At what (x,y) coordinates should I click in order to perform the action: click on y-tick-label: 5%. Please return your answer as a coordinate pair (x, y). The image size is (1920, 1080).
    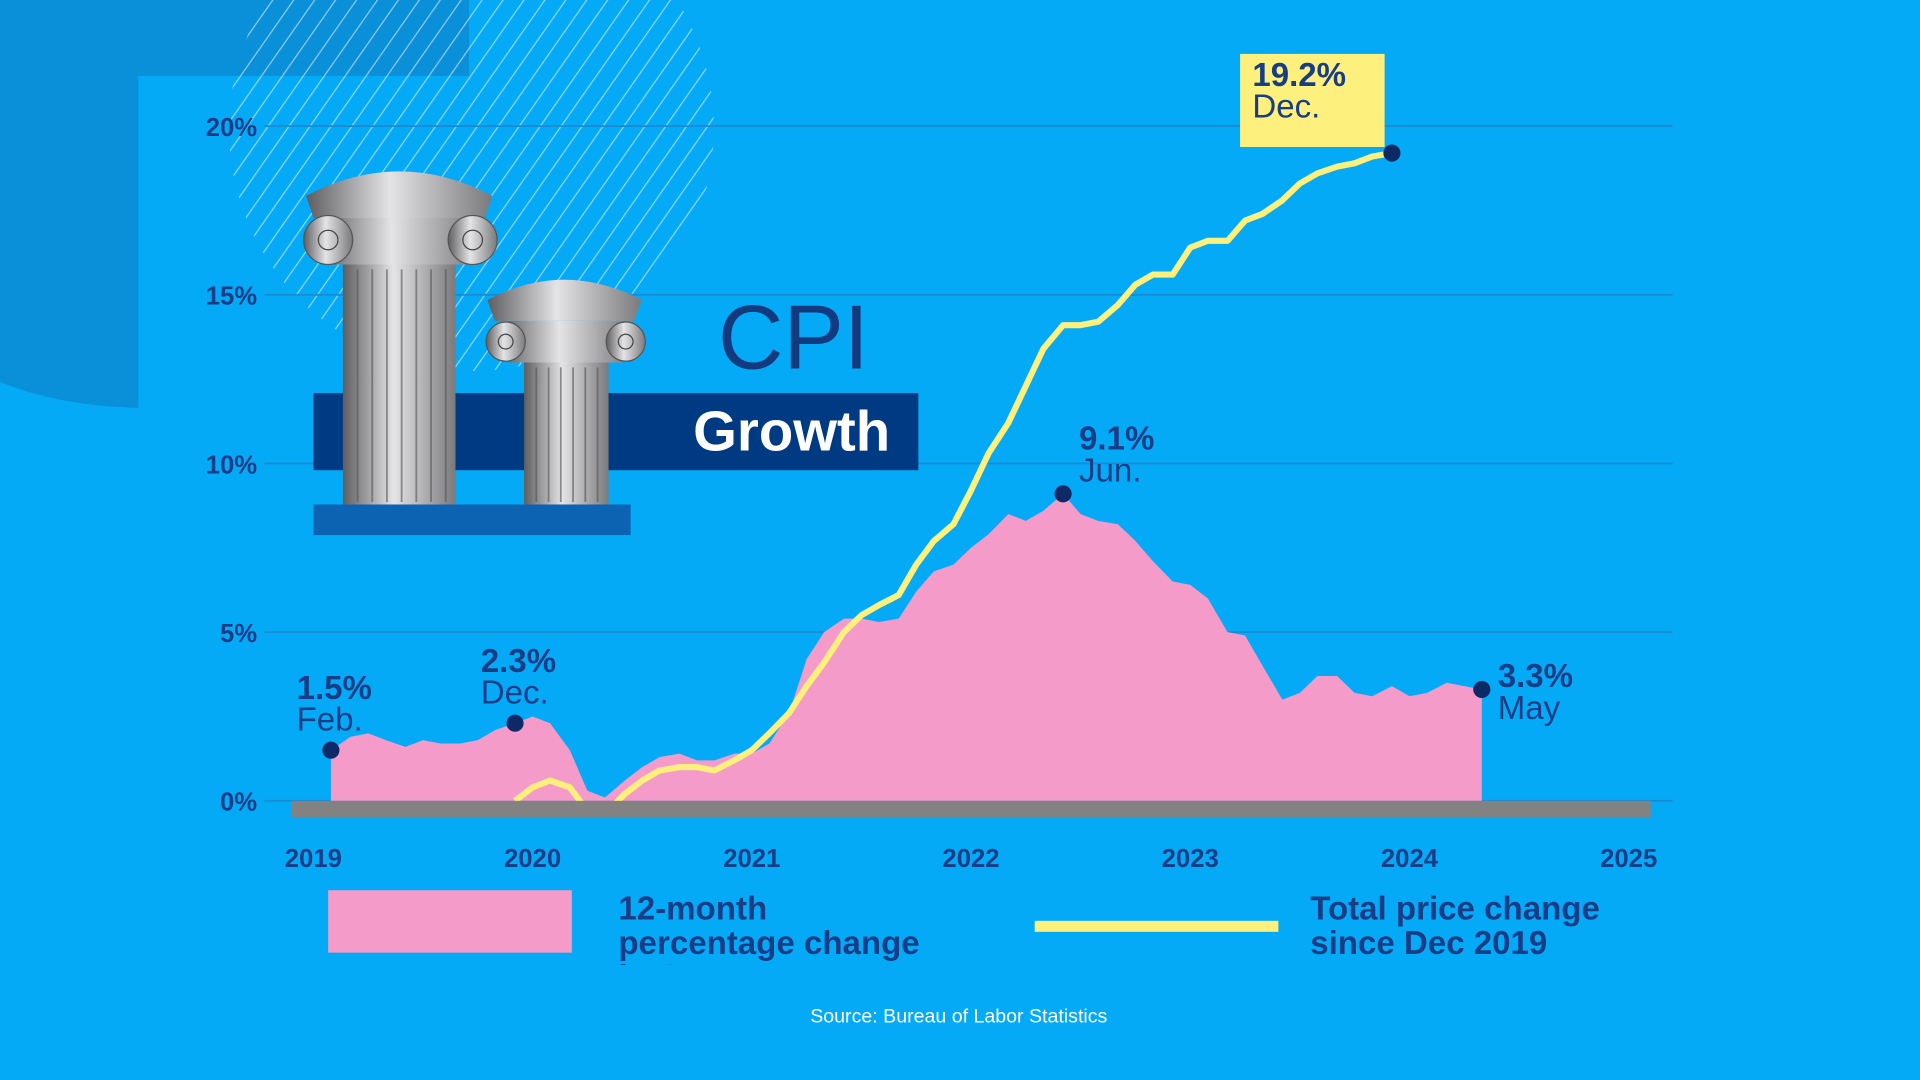
    Looking at the image, I should click on (238, 634).